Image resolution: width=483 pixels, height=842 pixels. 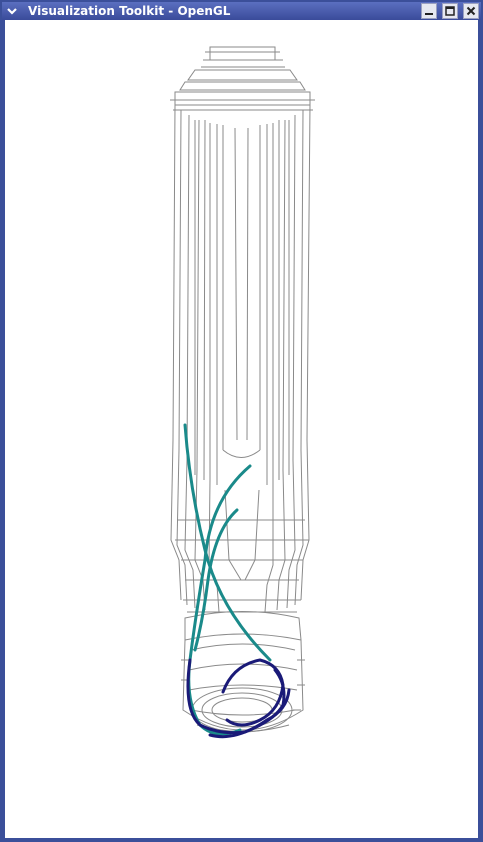 I want to click on window-menu-button, so click(x=12, y=11).